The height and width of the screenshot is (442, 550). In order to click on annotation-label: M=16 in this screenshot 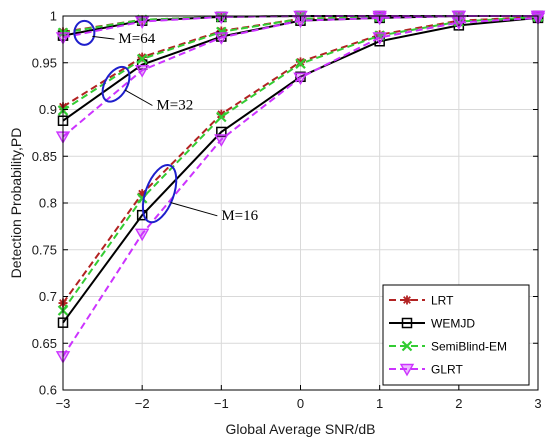, I will do `click(239, 216)`.